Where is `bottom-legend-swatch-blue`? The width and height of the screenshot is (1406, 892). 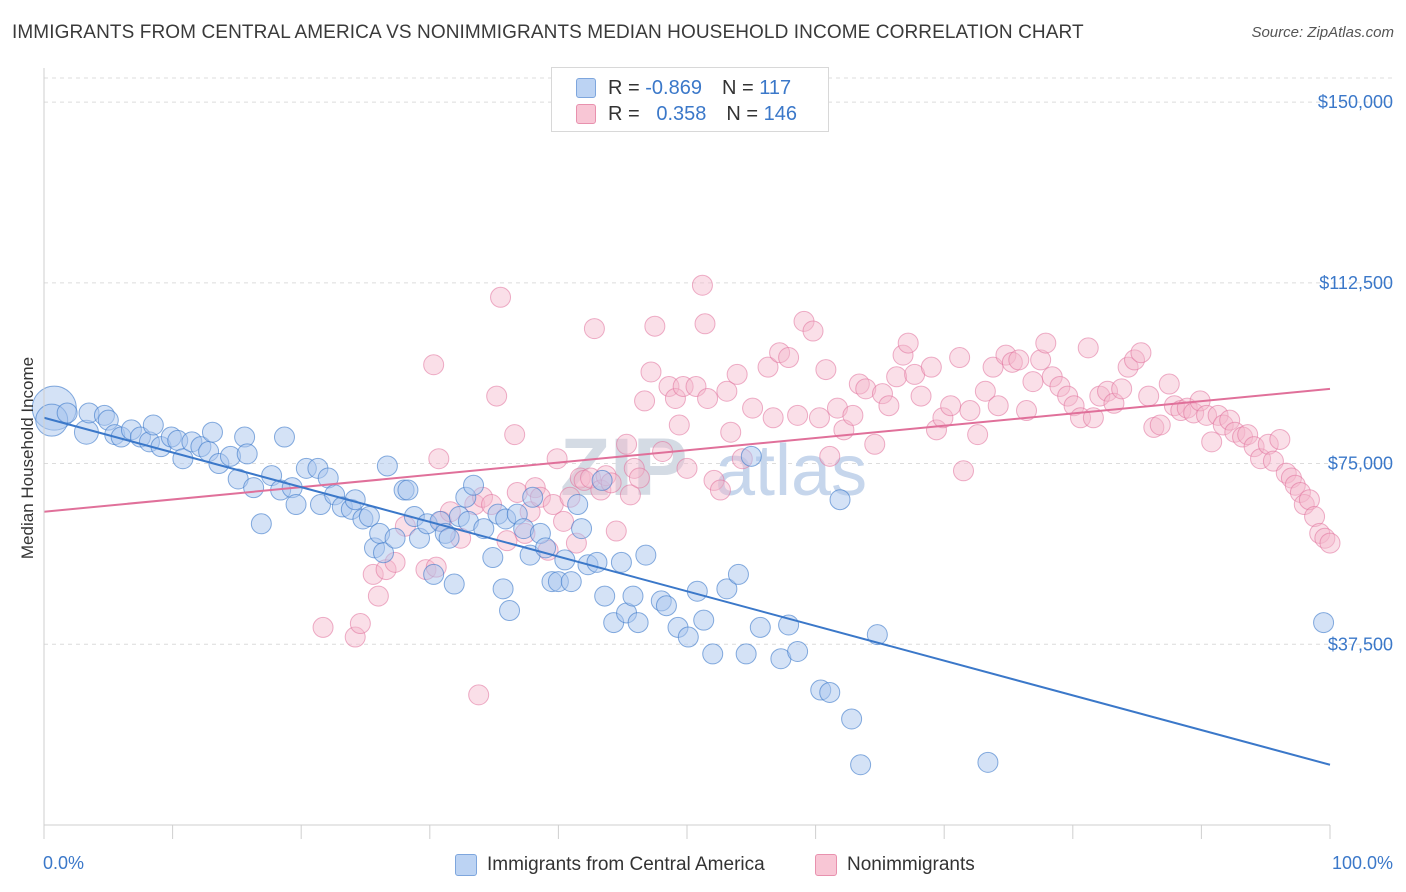 bottom-legend-swatch-blue is located at coordinates (466, 865).